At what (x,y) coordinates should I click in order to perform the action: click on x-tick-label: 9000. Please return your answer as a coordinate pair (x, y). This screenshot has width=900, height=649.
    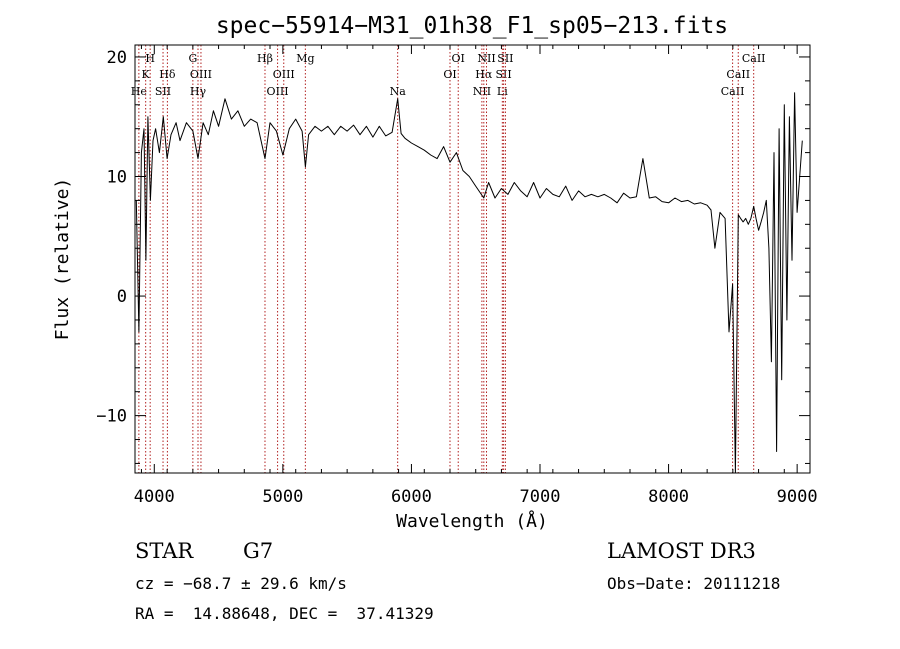
    Looking at the image, I should click on (797, 497).